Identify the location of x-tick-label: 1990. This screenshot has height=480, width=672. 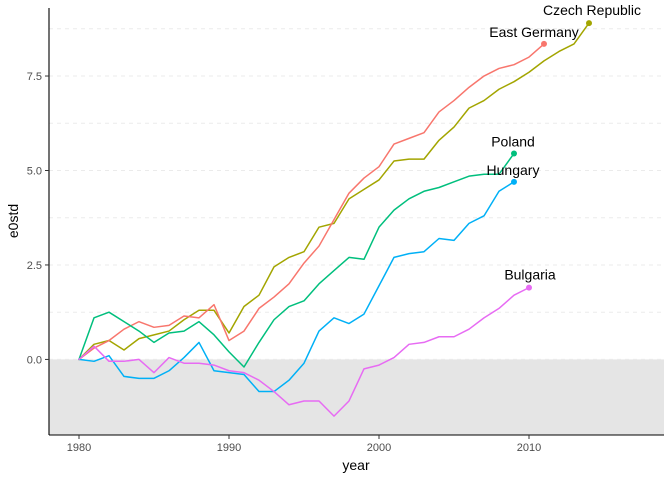
(229, 448).